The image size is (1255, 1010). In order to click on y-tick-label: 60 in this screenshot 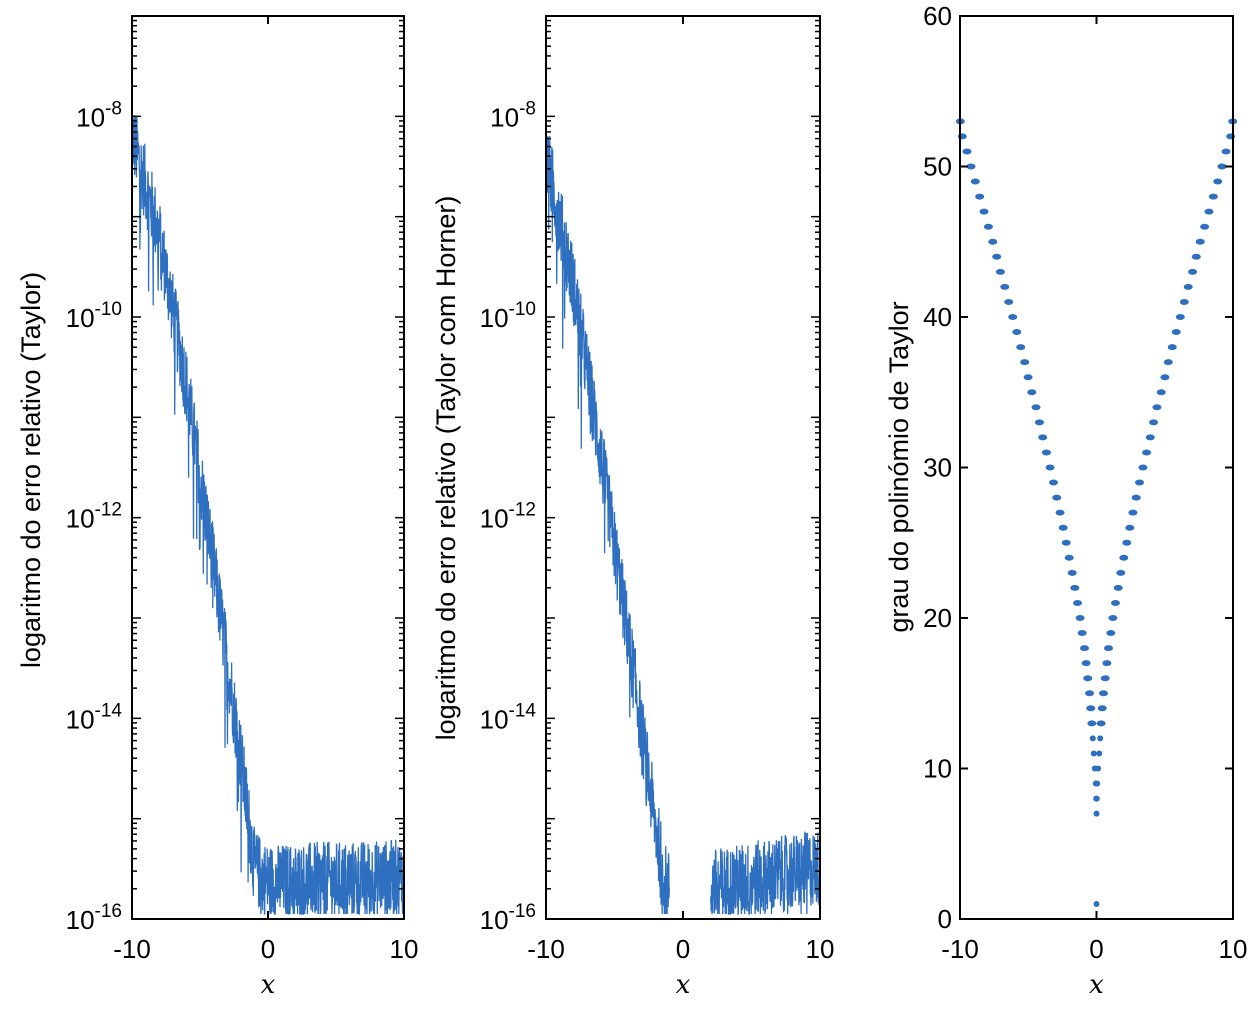, I will do `click(937, 16)`.